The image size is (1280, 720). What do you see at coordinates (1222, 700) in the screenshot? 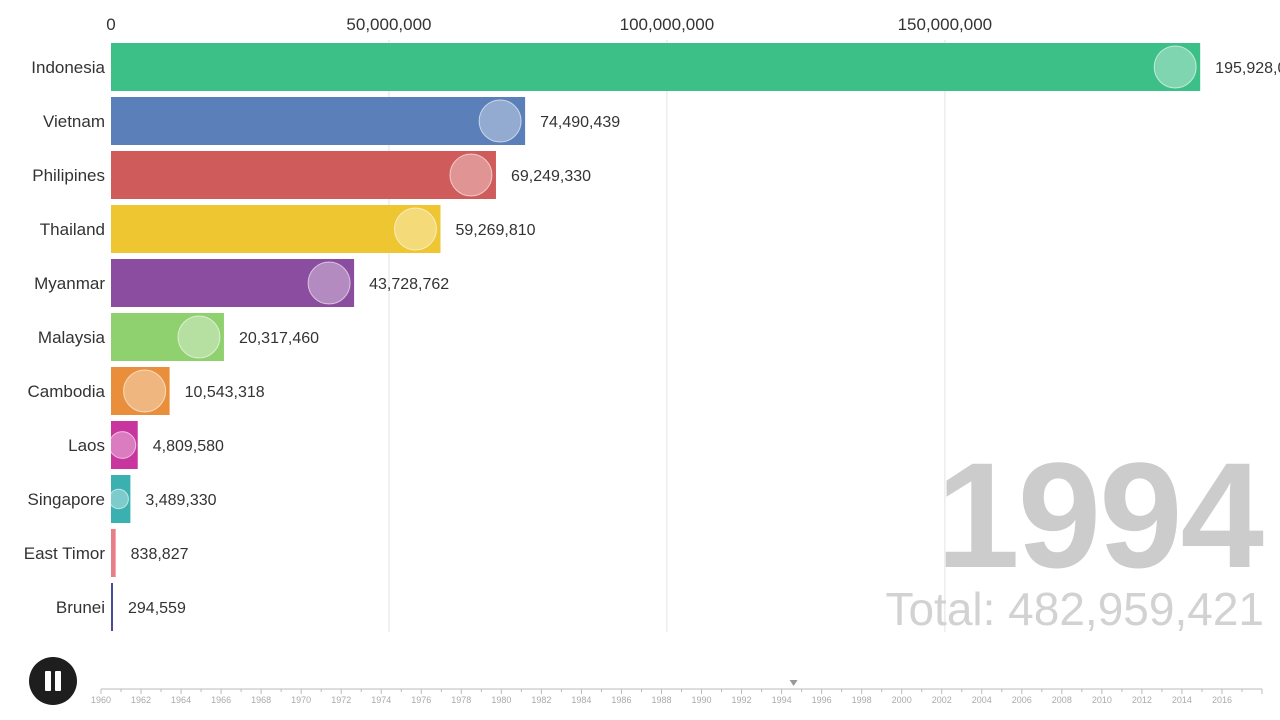
I see `timeline-year-label: 2016` at bounding box center [1222, 700].